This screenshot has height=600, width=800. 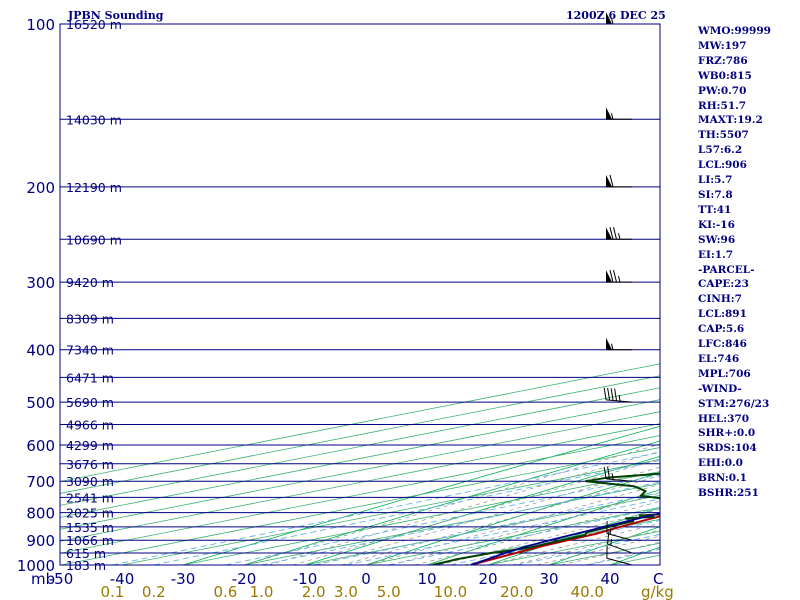 What do you see at coordinates (40, 351) in the screenshot?
I see `pressure-tick-label: 400` at bounding box center [40, 351].